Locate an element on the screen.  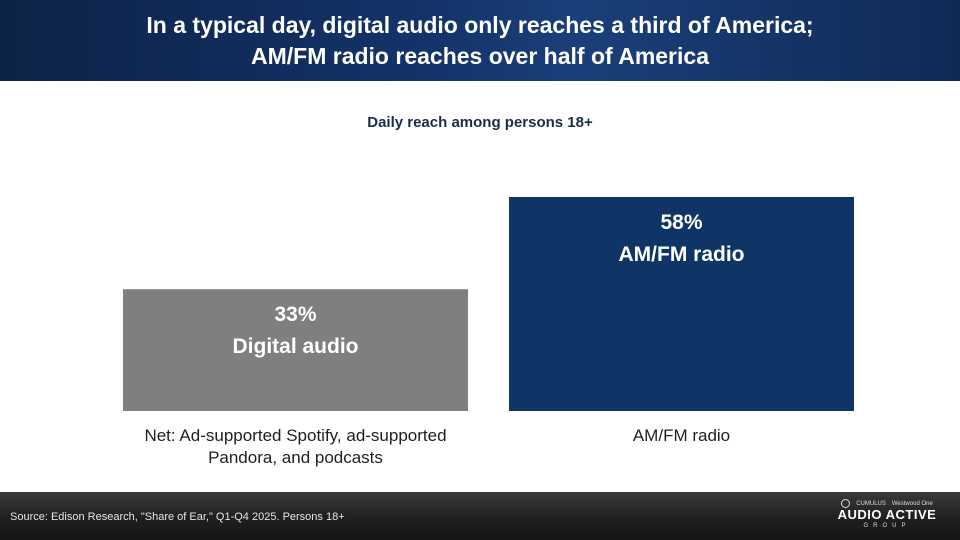
audio-active-group-logo: CUMULUS Westwood One AUDIO ACTIVE GROUP is located at coordinates (887, 514).